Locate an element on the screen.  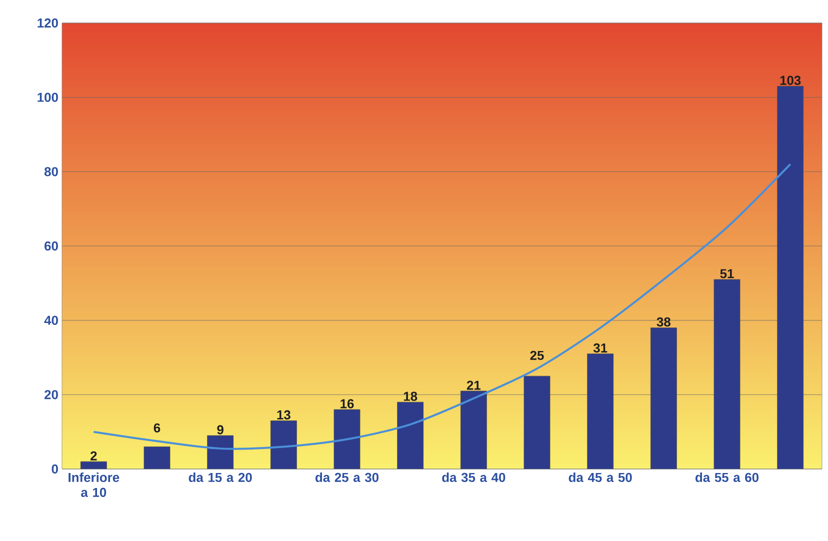
data-label: 31 is located at coordinates (600, 348).